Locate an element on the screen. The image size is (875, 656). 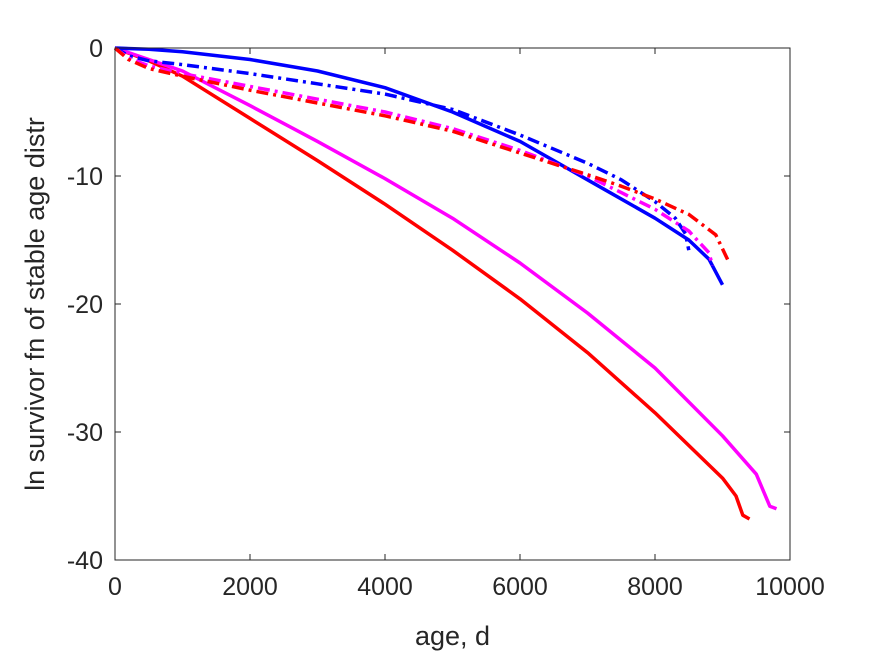
y-axis-title: ln survivor fn of stable age distr is located at coordinates (35, 304).